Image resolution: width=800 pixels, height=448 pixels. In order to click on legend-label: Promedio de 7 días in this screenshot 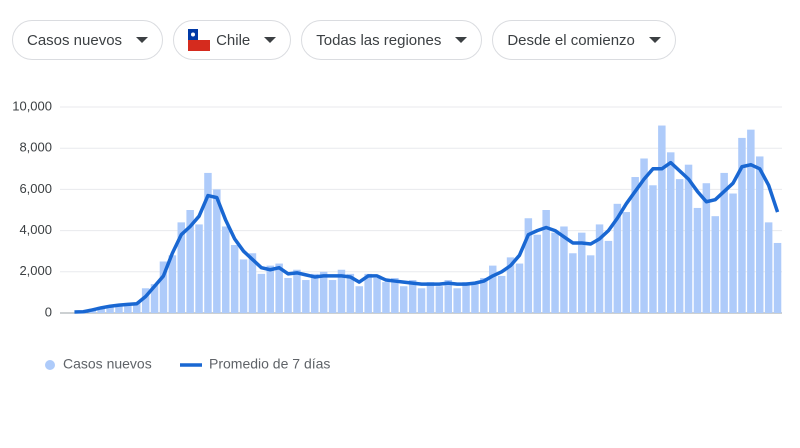, I will do `click(269, 364)`.